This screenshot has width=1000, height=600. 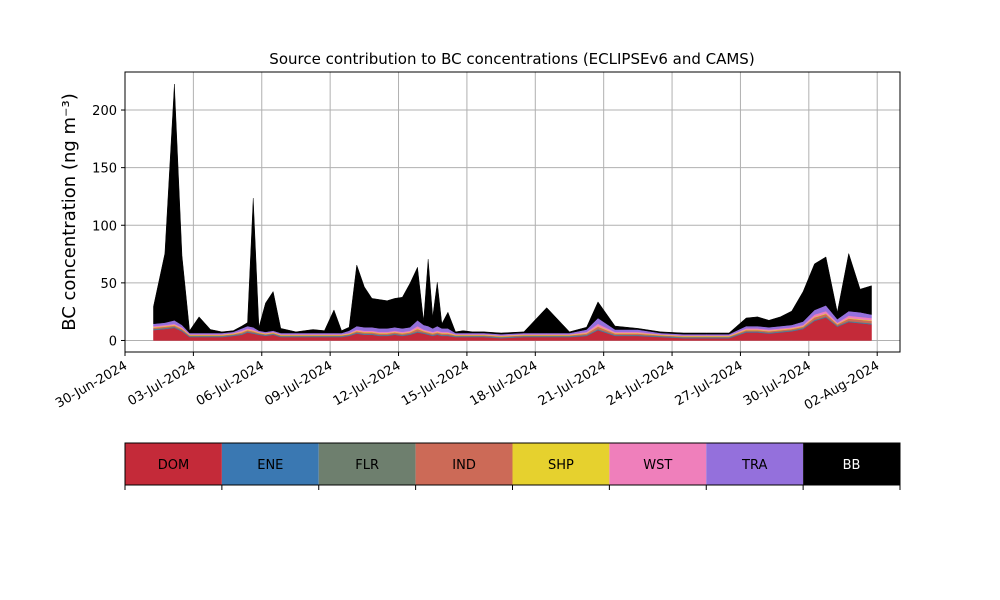 What do you see at coordinates (91, 384) in the screenshot?
I see `x-tick-label: 30-Jun-2024` at bounding box center [91, 384].